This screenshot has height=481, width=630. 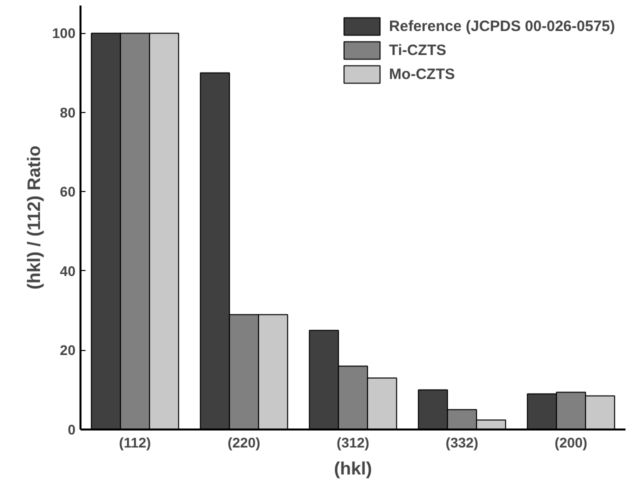 I want to click on y-tick-label: 80, so click(x=68, y=112).